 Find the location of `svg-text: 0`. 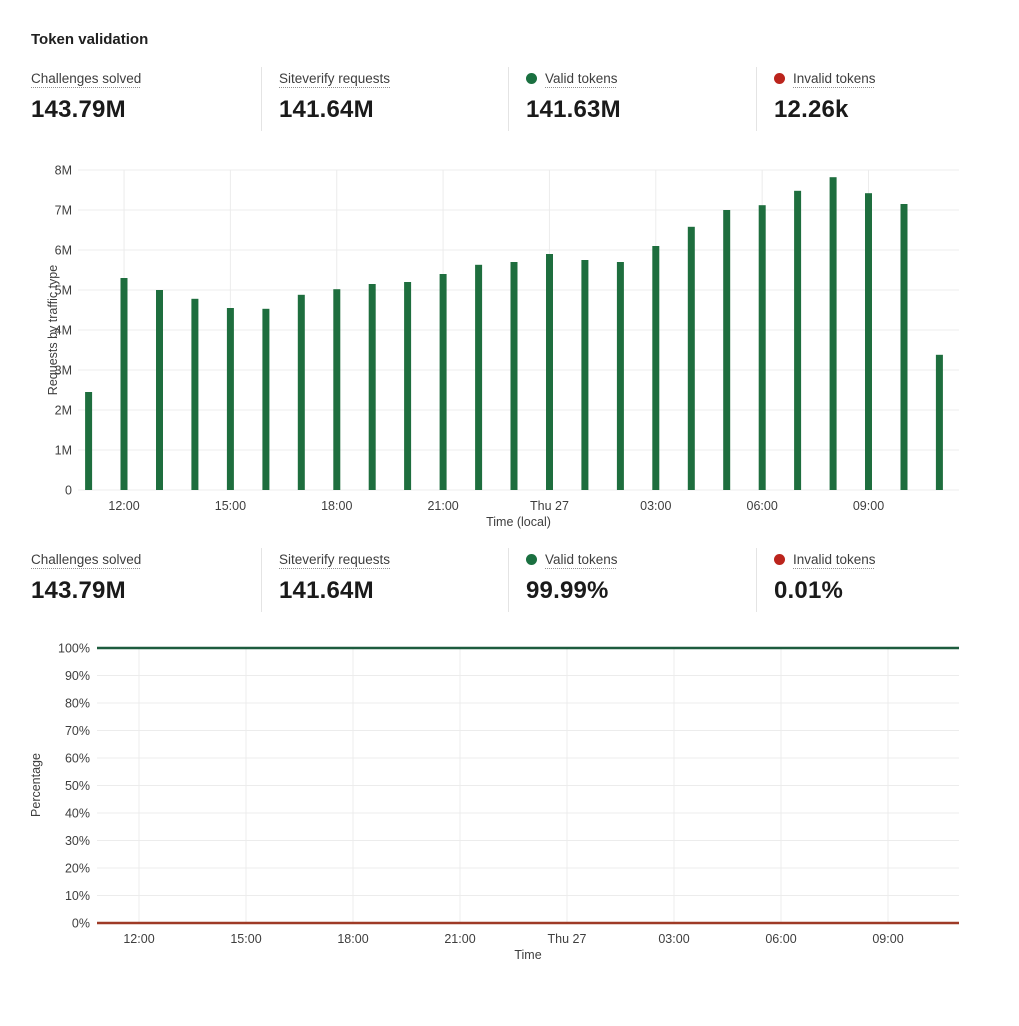

svg-text: 0 is located at coordinates (68, 491).